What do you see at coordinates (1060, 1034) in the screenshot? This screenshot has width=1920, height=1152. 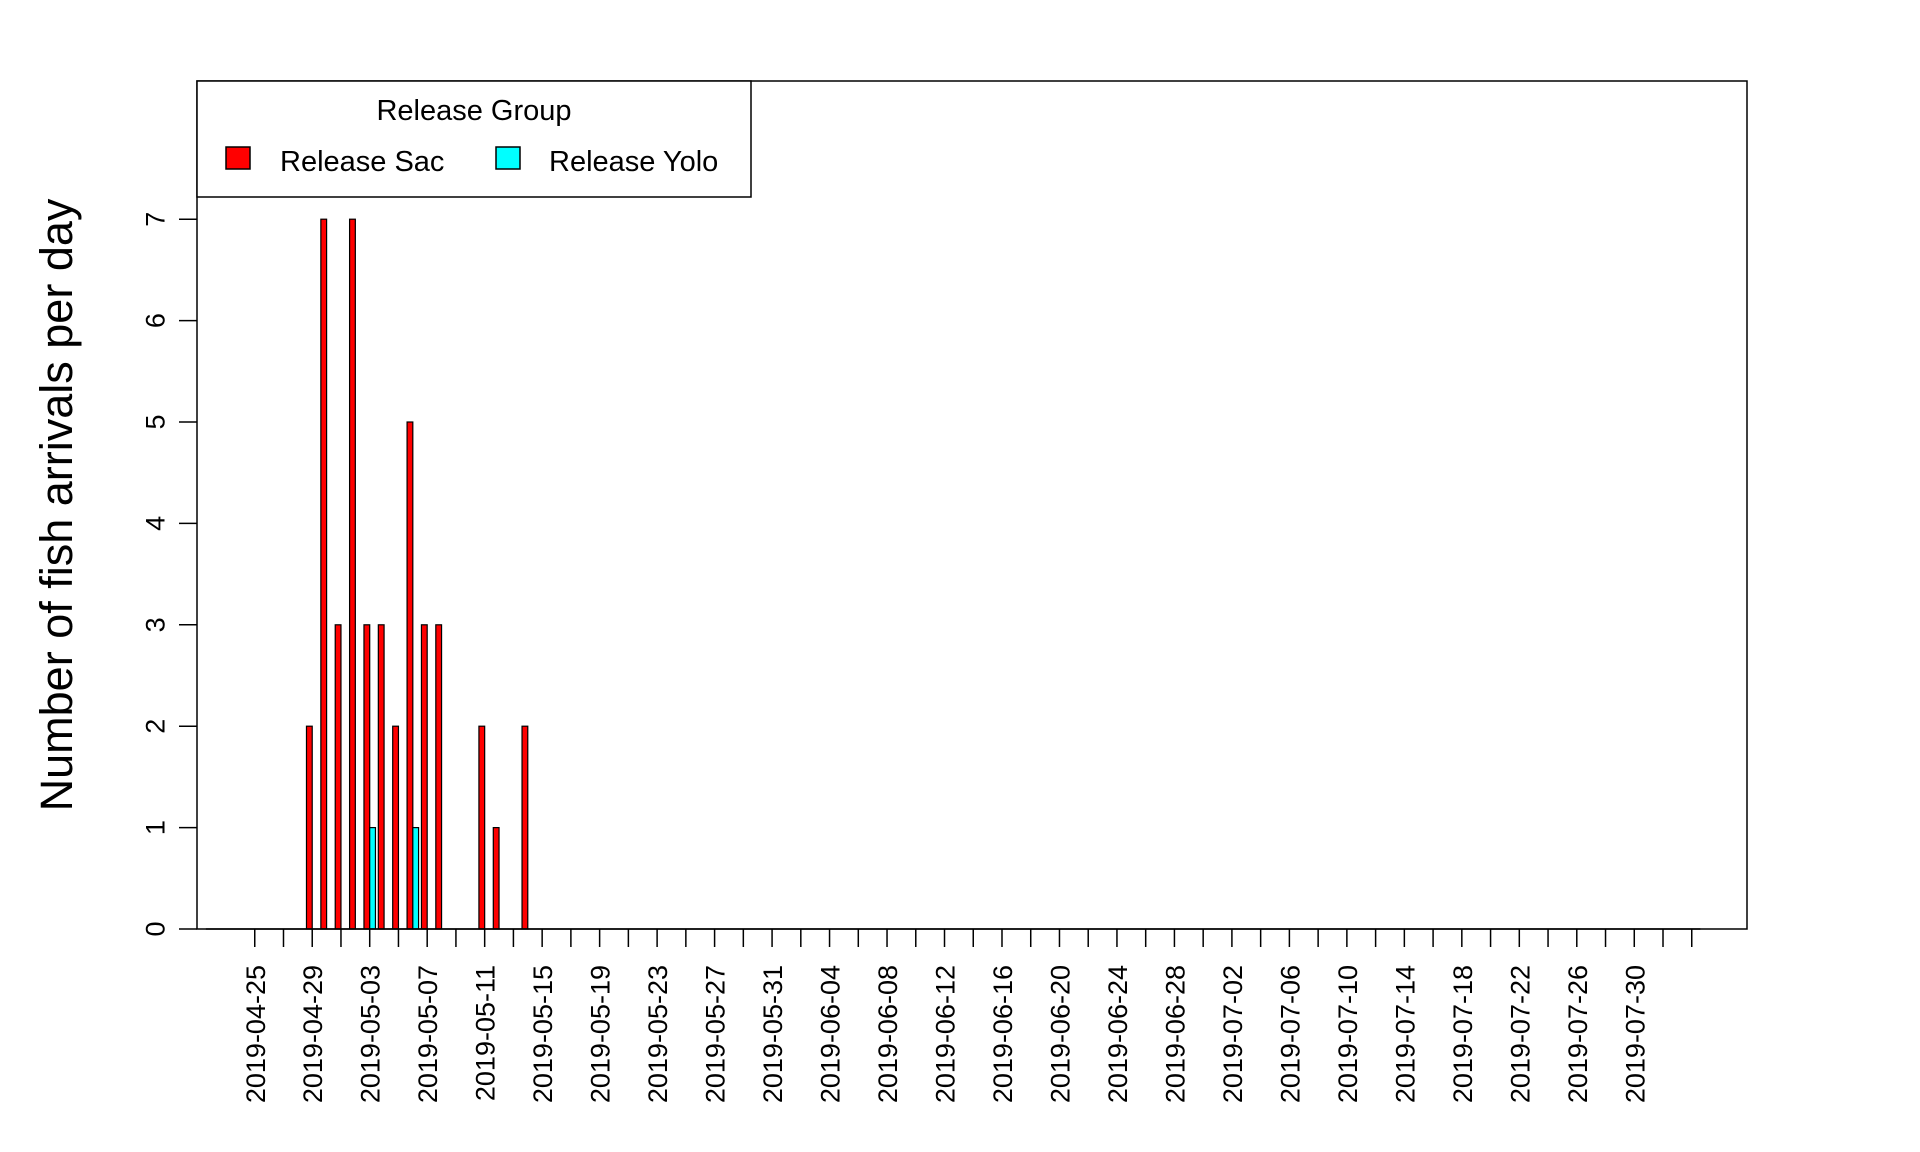 I see `x-tick-label-2019-06-20: 2019-06-20` at bounding box center [1060, 1034].